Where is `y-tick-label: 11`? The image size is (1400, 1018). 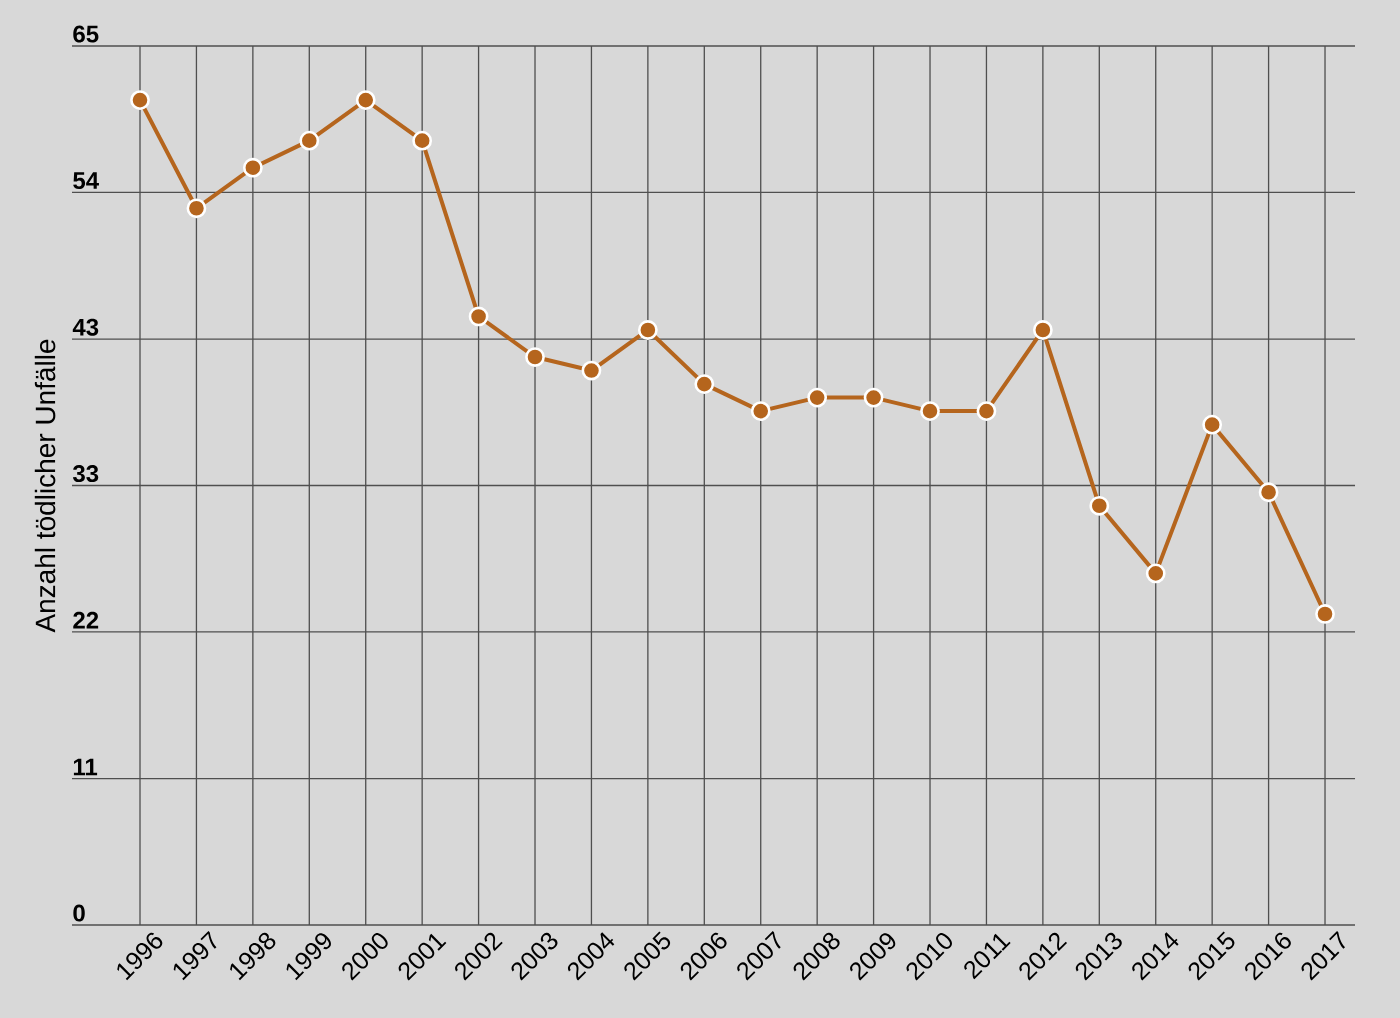 y-tick-label: 11 is located at coordinates (85, 767).